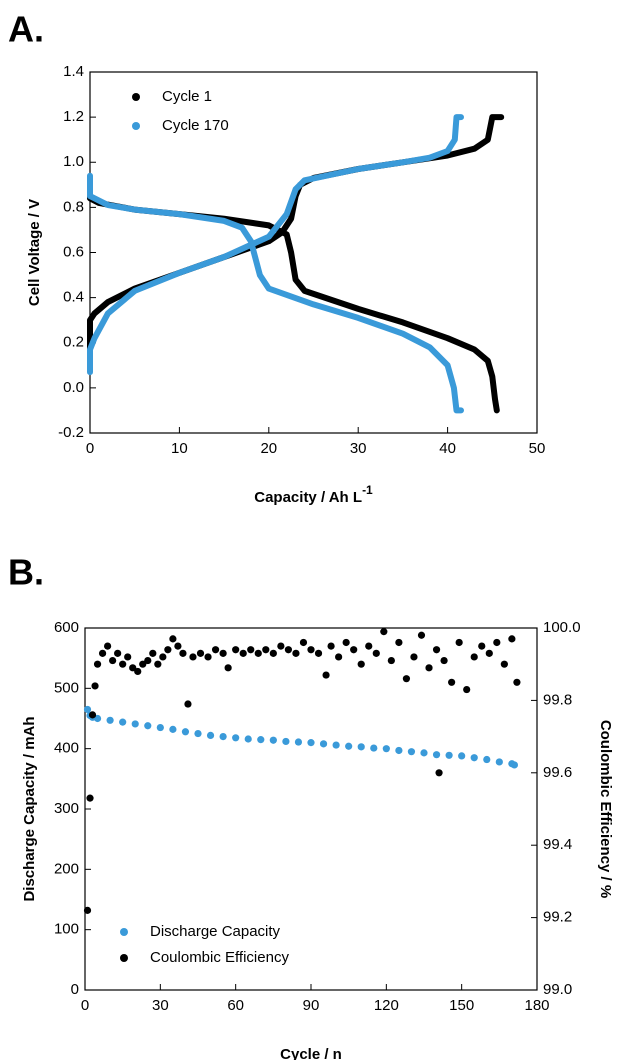 Image resolution: width=617 pixels, height=1060 pixels. I want to click on y2-tick-label: 99.4, so click(557, 844).